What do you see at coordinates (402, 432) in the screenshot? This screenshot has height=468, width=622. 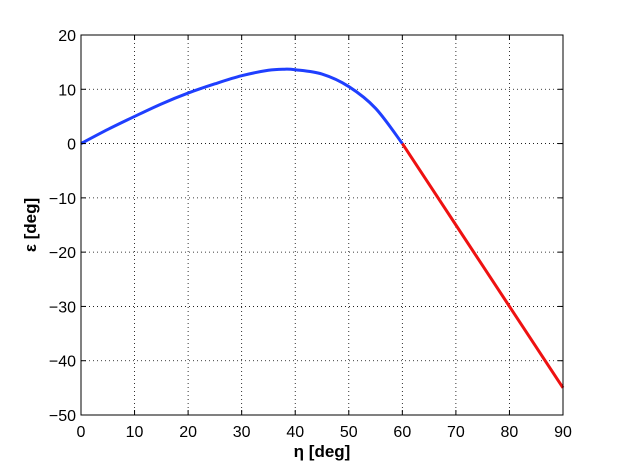 I see `x-tick-label: 60` at bounding box center [402, 432].